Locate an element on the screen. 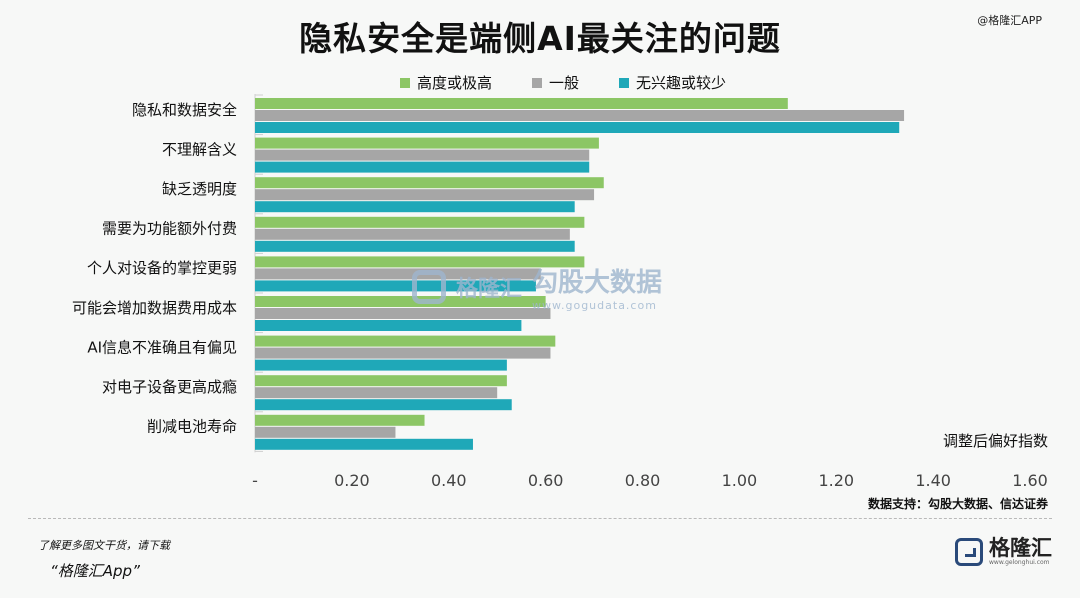 The image size is (1080, 598). x-tick-label: 0.60 is located at coordinates (546, 480).